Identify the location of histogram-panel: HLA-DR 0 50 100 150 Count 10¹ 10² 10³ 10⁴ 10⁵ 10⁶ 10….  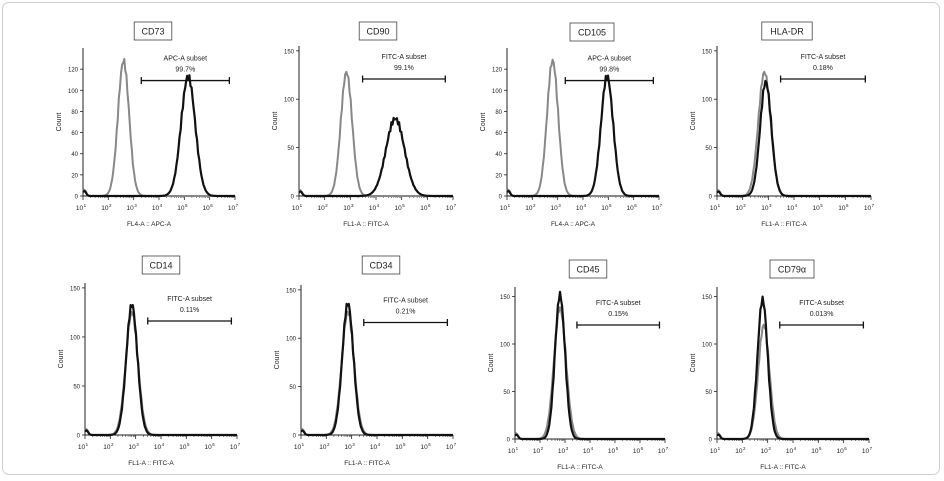
(782, 124).